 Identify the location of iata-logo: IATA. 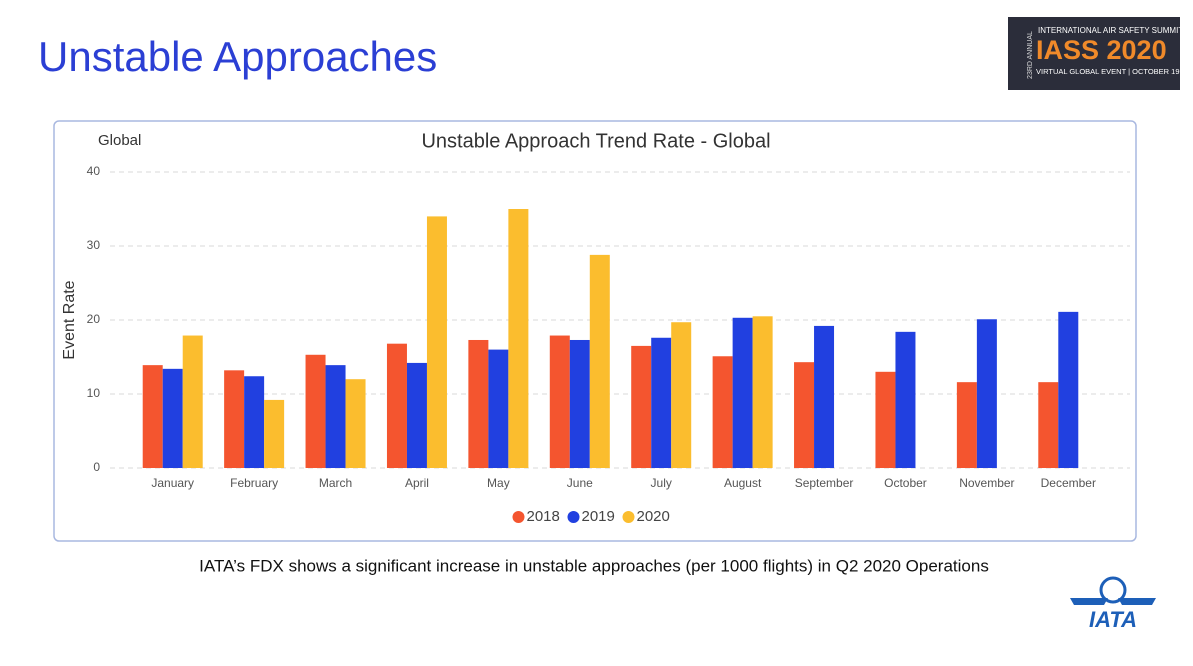
(1113, 604).